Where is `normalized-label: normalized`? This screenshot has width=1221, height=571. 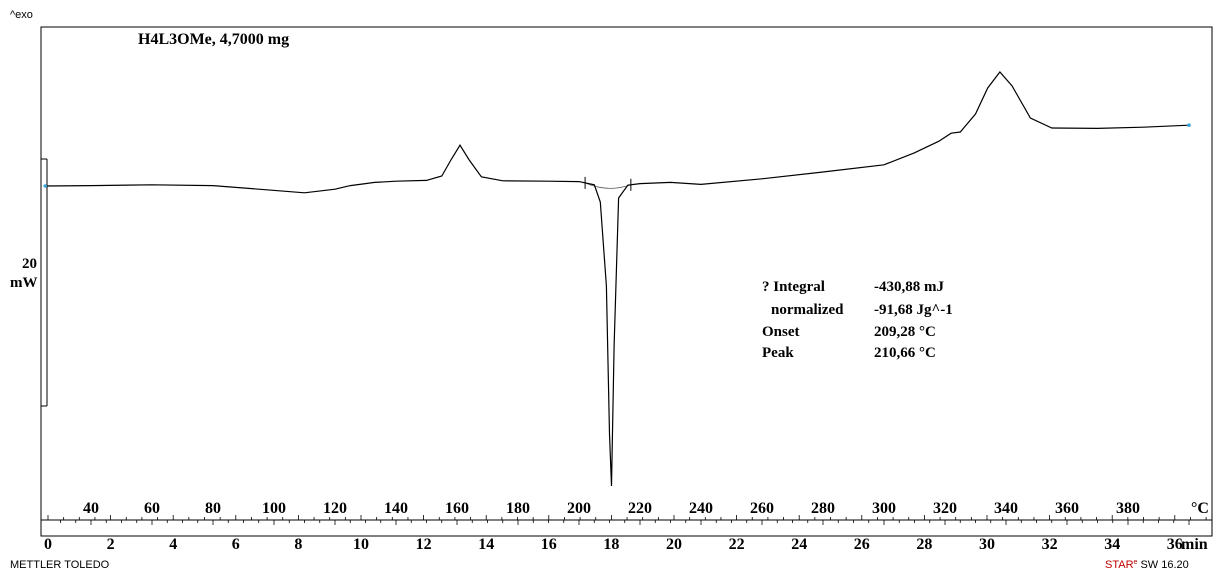
normalized-label: normalized is located at coordinates (807, 310).